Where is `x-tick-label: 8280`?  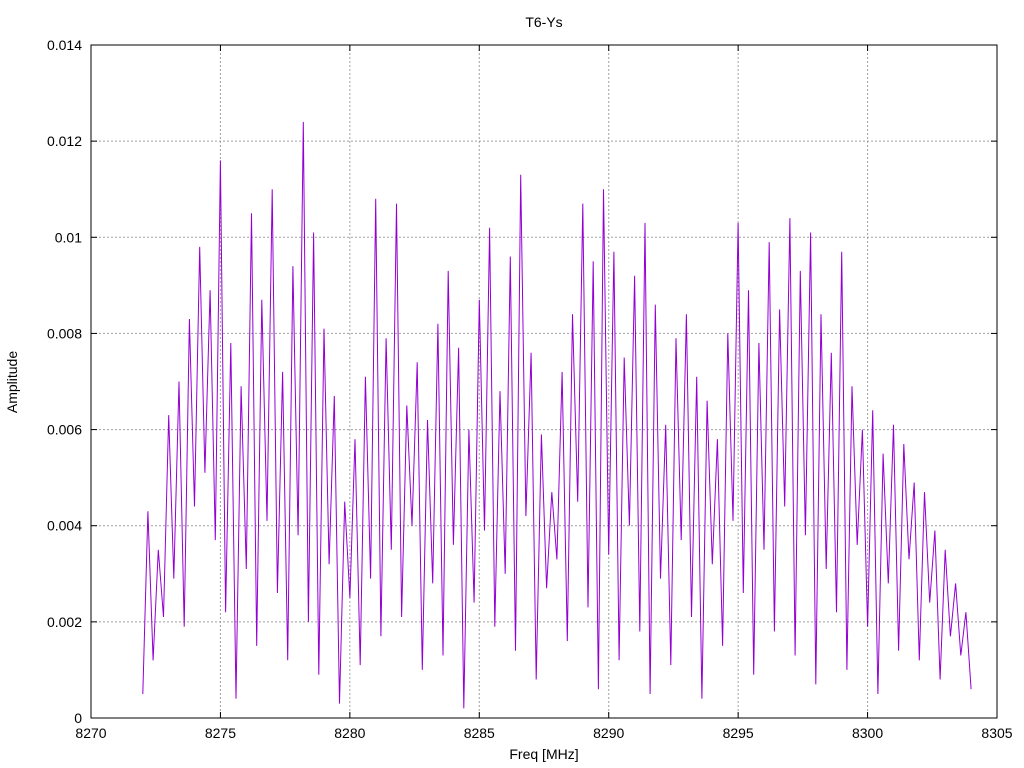
x-tick-label: 8280 is located at coordinates (349, 733).